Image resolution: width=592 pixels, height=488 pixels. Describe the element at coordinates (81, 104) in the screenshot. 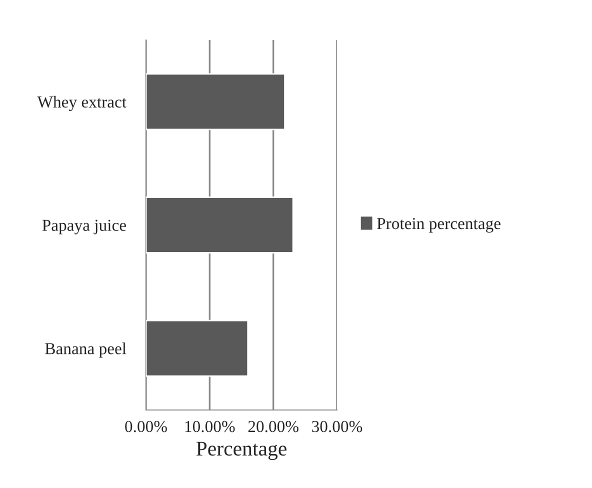

I see `y-tick-label: Whey extract` at that location.